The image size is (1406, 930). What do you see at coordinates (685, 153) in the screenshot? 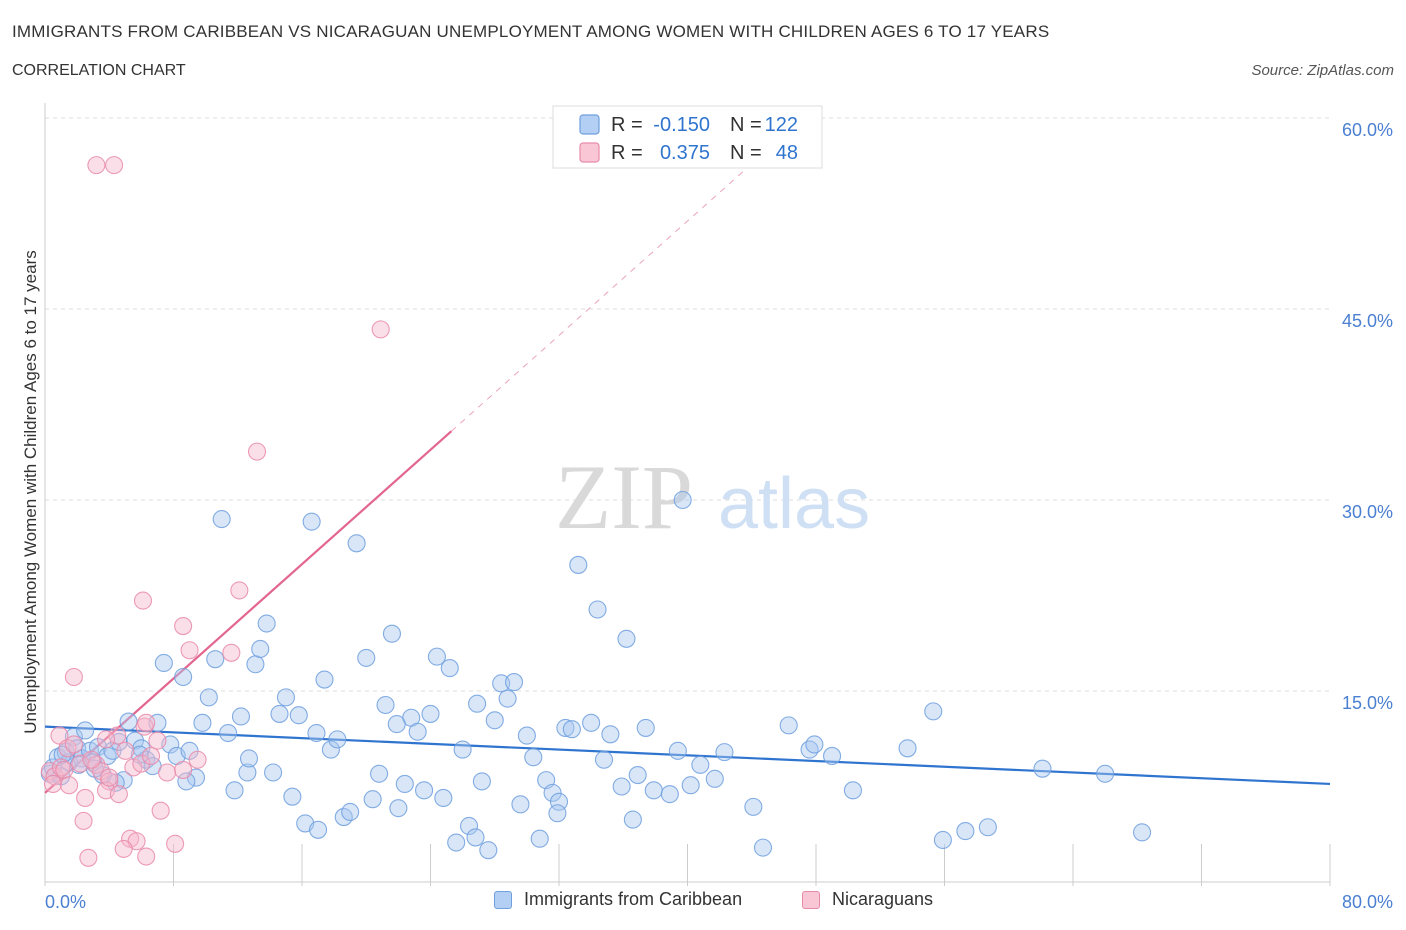
I see `legend-r-value-2: 0.375` at bounding box center [685, 153].